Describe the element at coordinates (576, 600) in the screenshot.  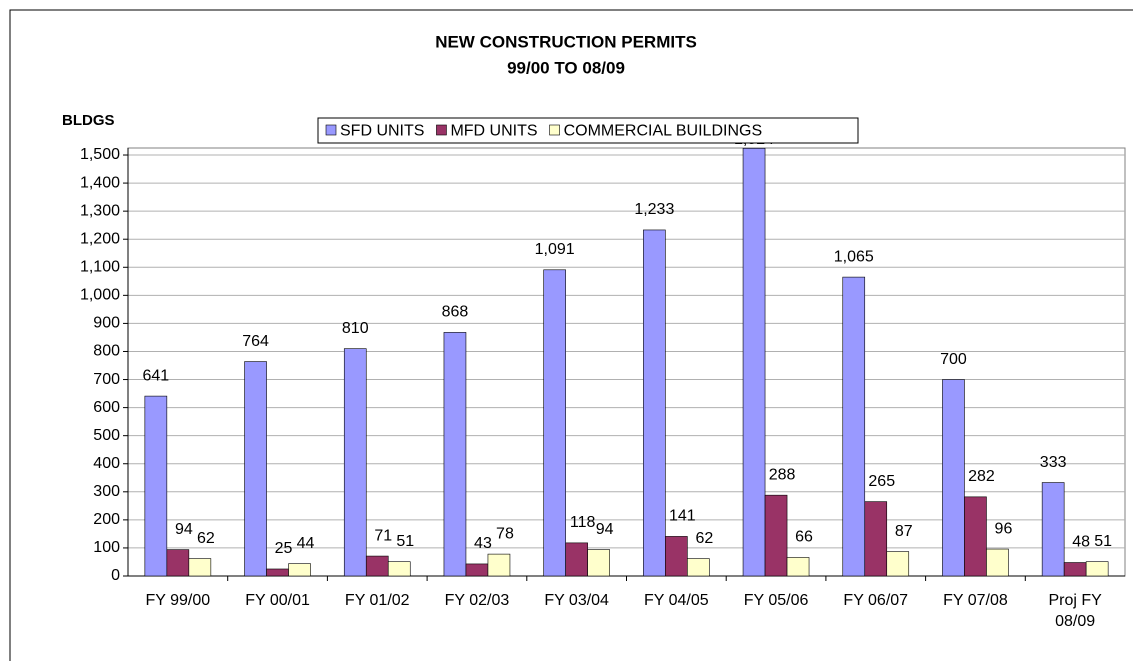
I see `x-tick-label: FY 03/04` at that location.